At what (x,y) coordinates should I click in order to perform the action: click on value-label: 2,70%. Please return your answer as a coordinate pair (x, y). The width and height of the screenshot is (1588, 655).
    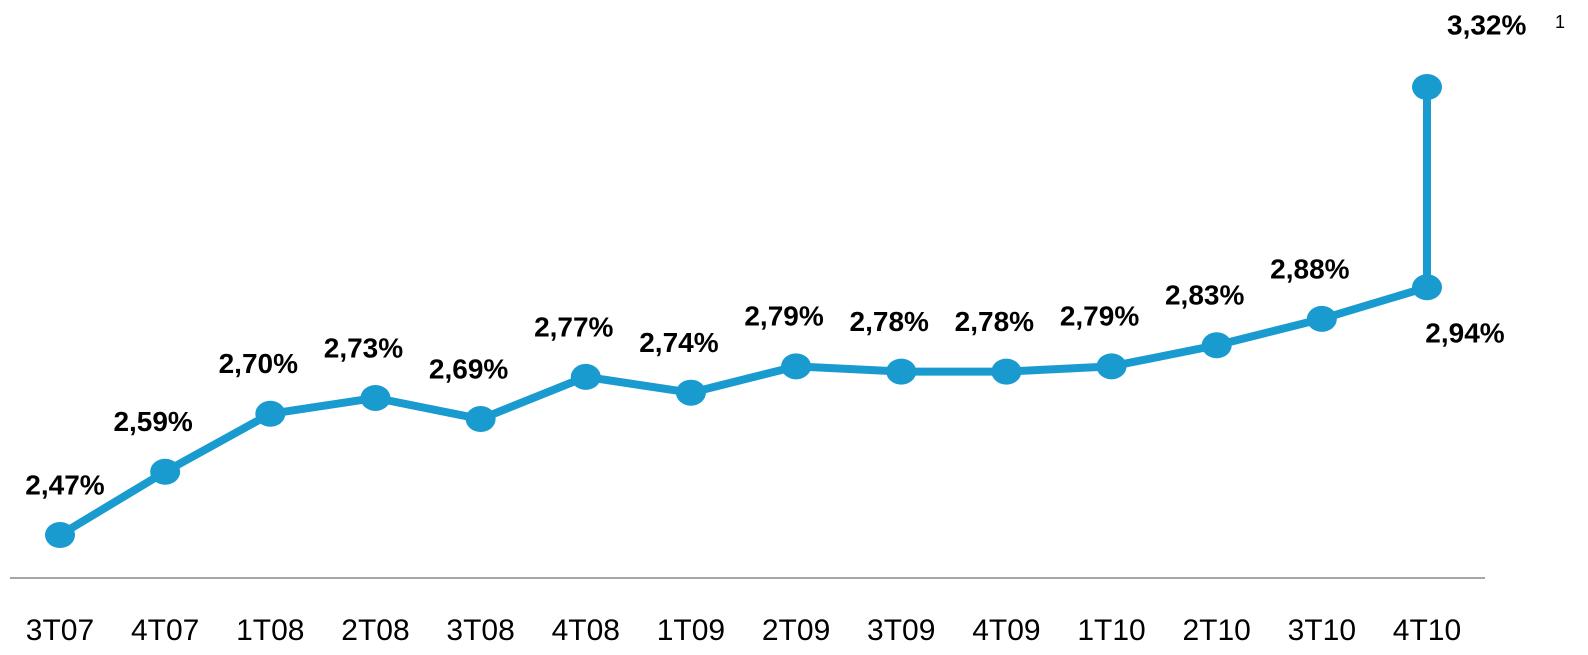
    Looking at the image, I should click on (258, 363).